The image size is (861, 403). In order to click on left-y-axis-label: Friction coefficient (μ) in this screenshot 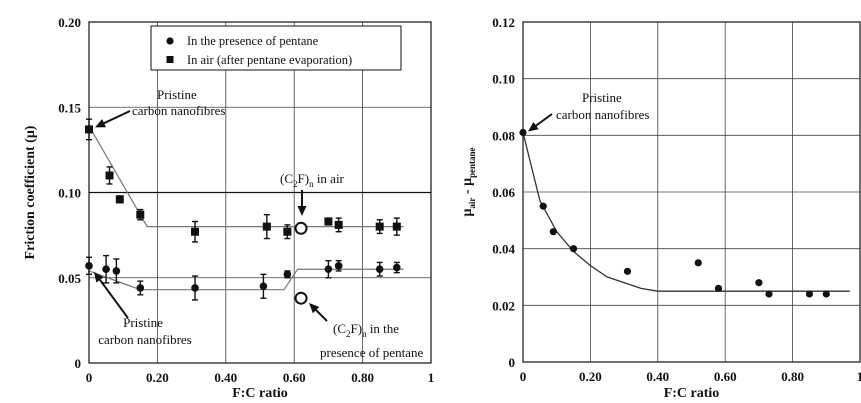, I will do `click(30, 192)`.